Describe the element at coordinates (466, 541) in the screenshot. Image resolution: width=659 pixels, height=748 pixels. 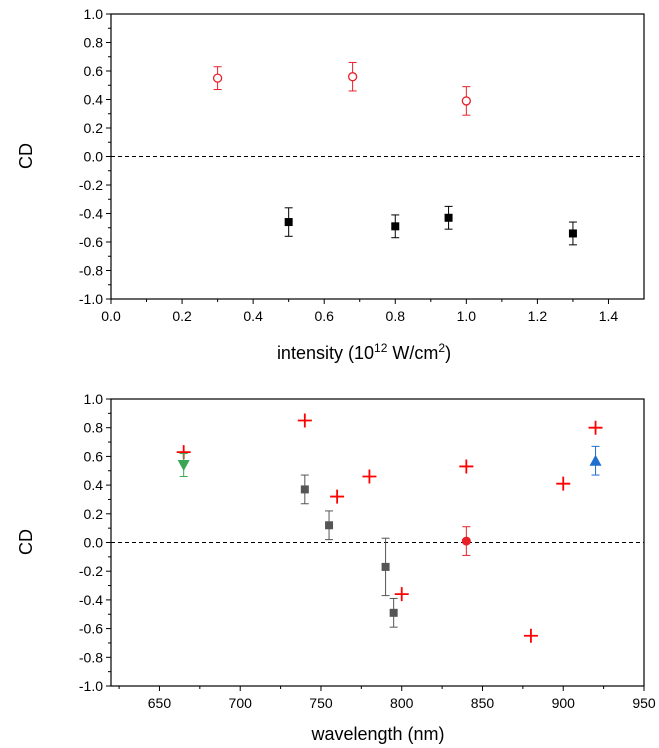
I see `data-point-filled-circle` at that location.